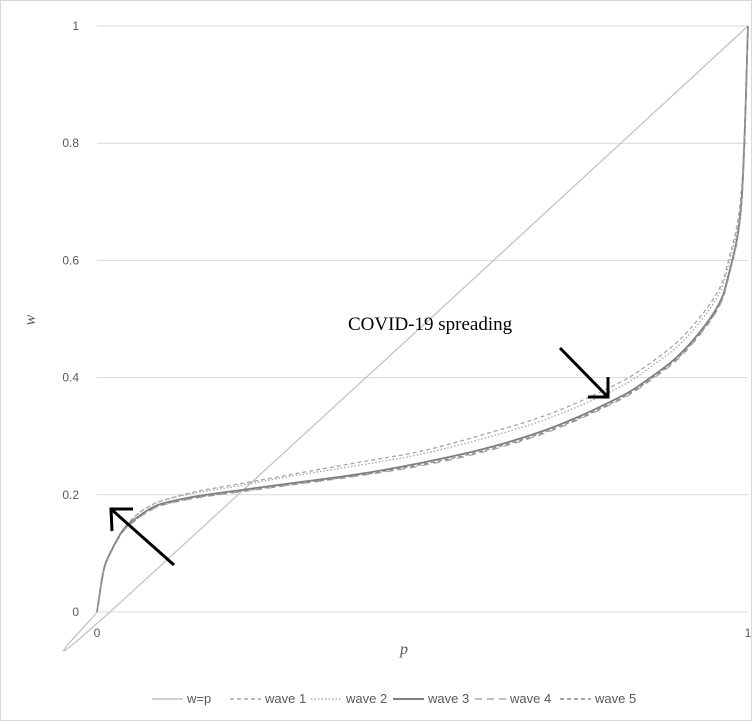 Image resolution: width=753 pixels, height=722 pixels. I want to click on y-axis-title: w, so click(30, 319).